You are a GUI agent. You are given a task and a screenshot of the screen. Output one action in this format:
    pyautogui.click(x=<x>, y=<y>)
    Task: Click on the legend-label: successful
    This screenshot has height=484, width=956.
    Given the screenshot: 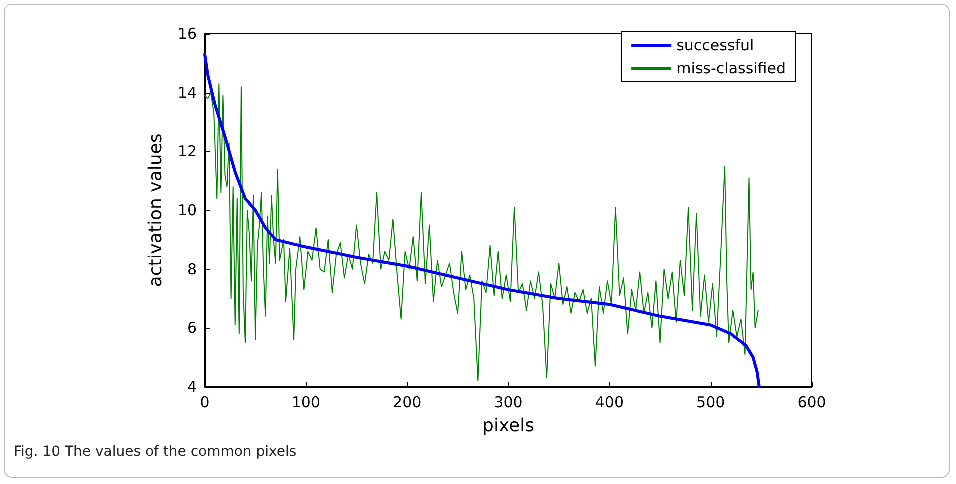 What is the action you would take?
    pyautogui.click(x=715, y=45)
    